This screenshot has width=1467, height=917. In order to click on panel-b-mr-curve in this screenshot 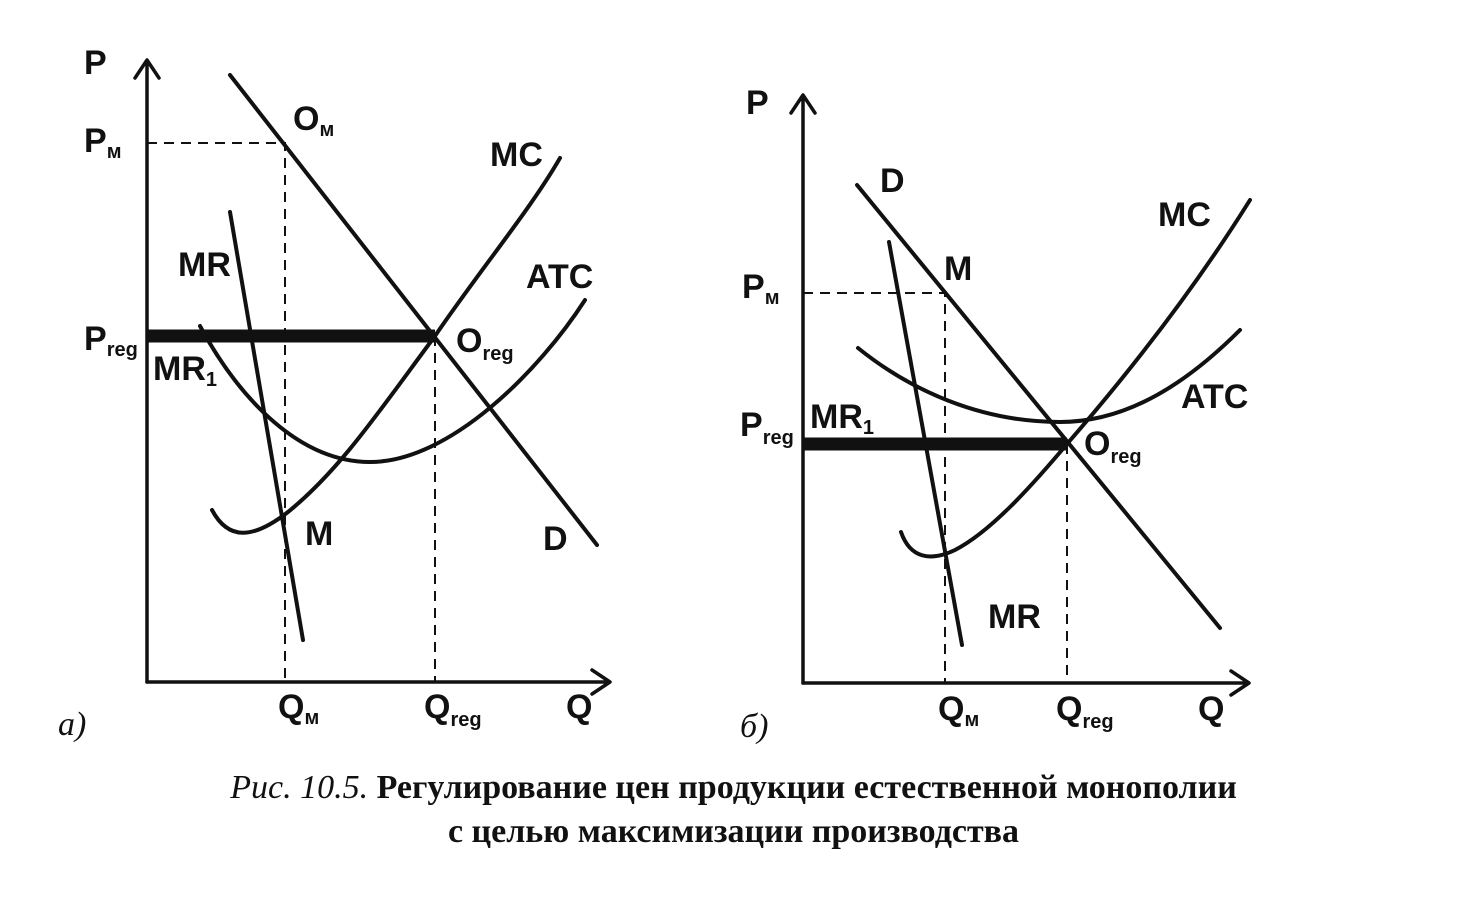, I will do `click(925, 443)`.